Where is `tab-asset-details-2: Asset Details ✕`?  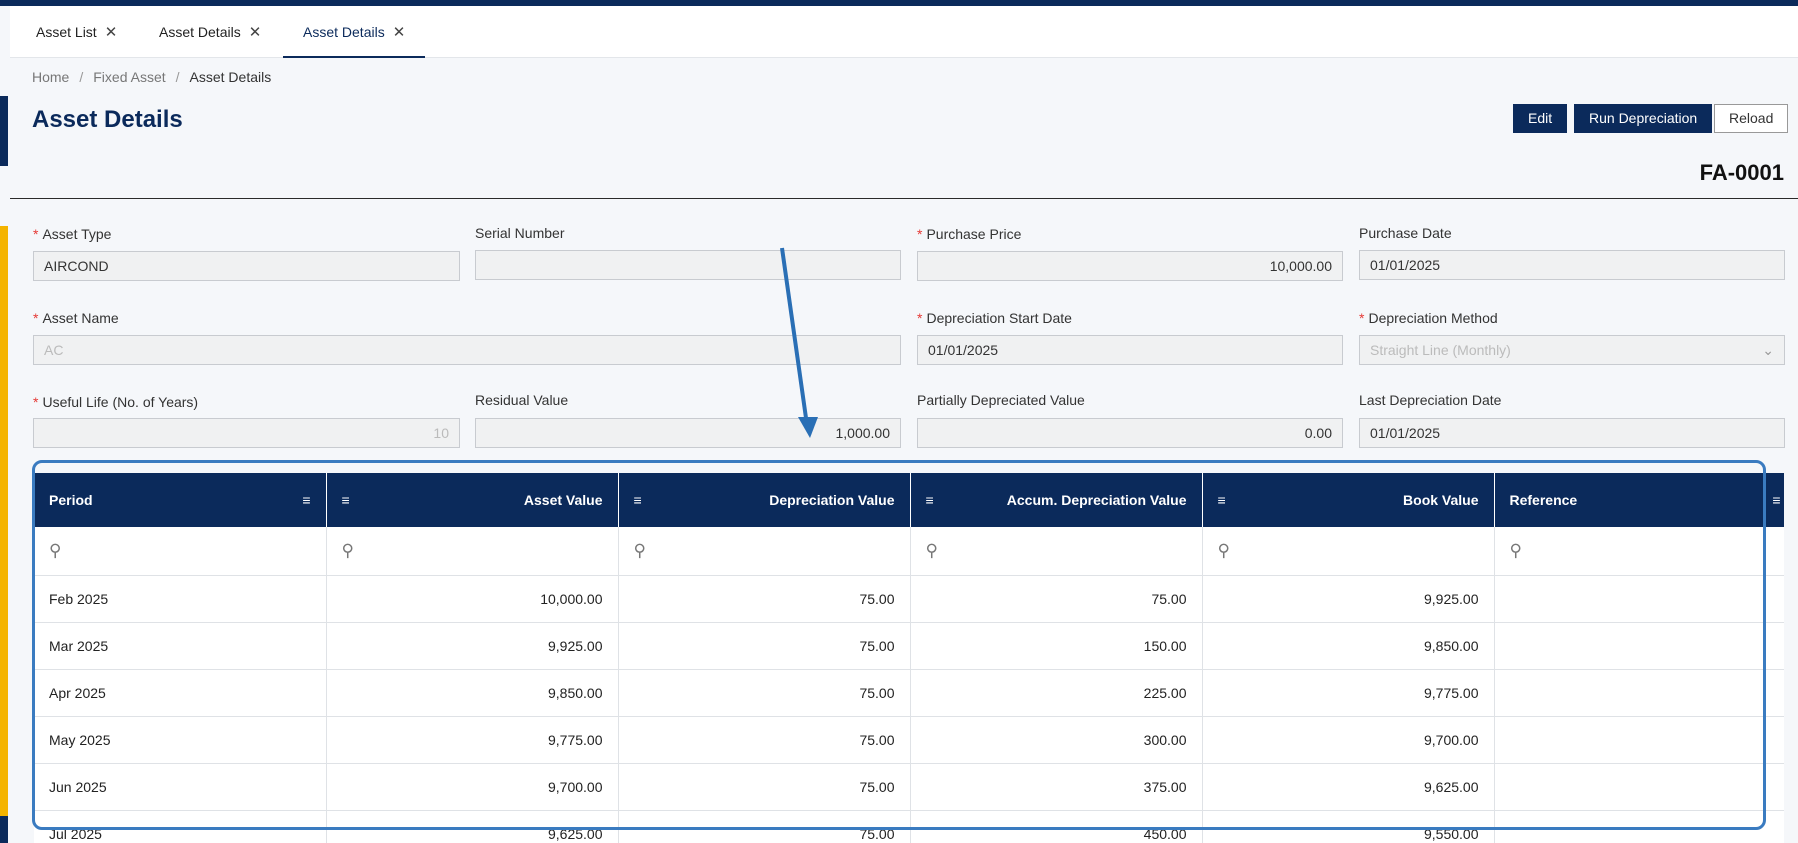
tab-asset-details-2: Asset Details ✕ is located at coordinates (354, 32).